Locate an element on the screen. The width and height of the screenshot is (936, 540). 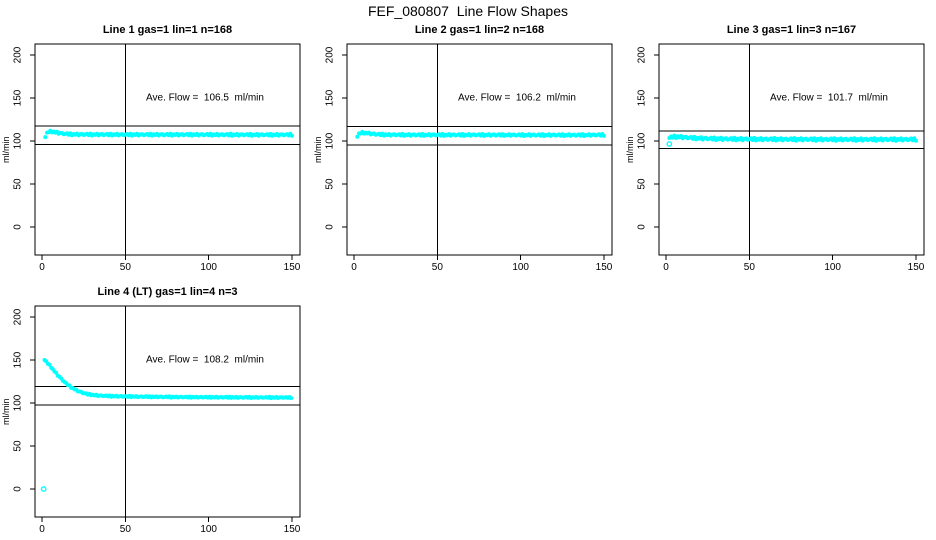
panel-title: Line 2 gas=1 lin=2 n=168 is located at coordinates (479, 30).